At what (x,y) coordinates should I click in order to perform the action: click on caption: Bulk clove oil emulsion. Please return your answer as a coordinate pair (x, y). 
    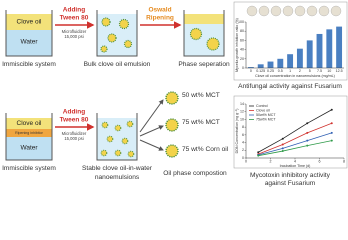
    Looking at the image, I should click on (117, 64).